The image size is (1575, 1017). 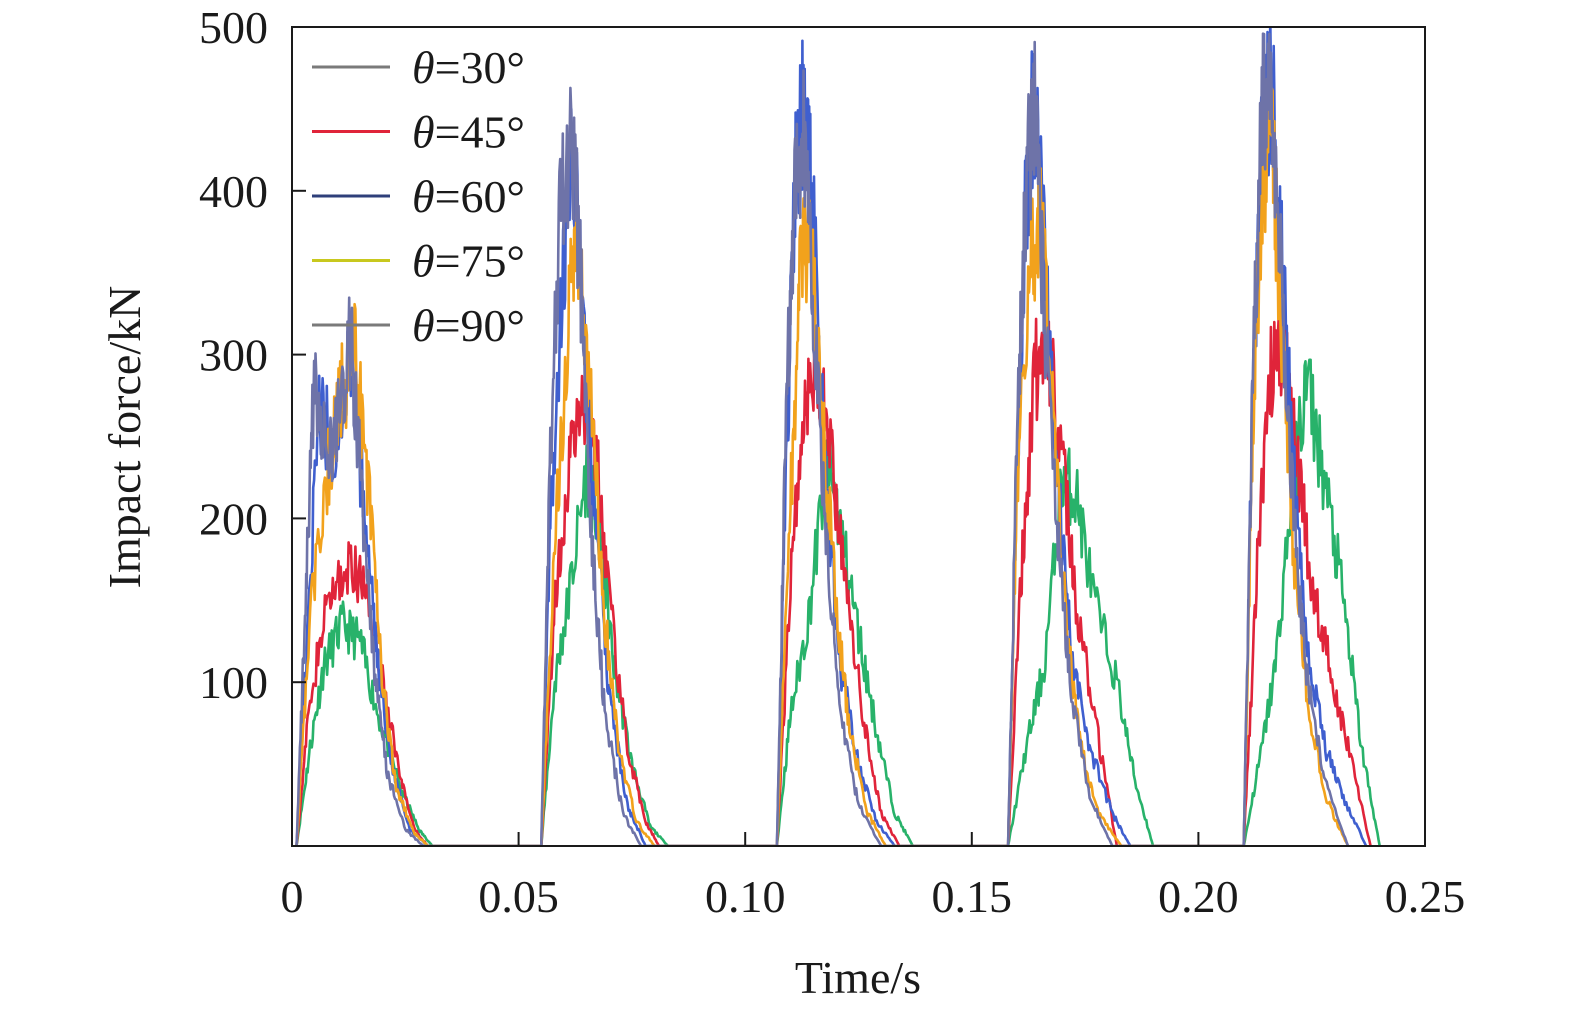 I want to click on x-tick-label: 0, so click(x=292, y=896).